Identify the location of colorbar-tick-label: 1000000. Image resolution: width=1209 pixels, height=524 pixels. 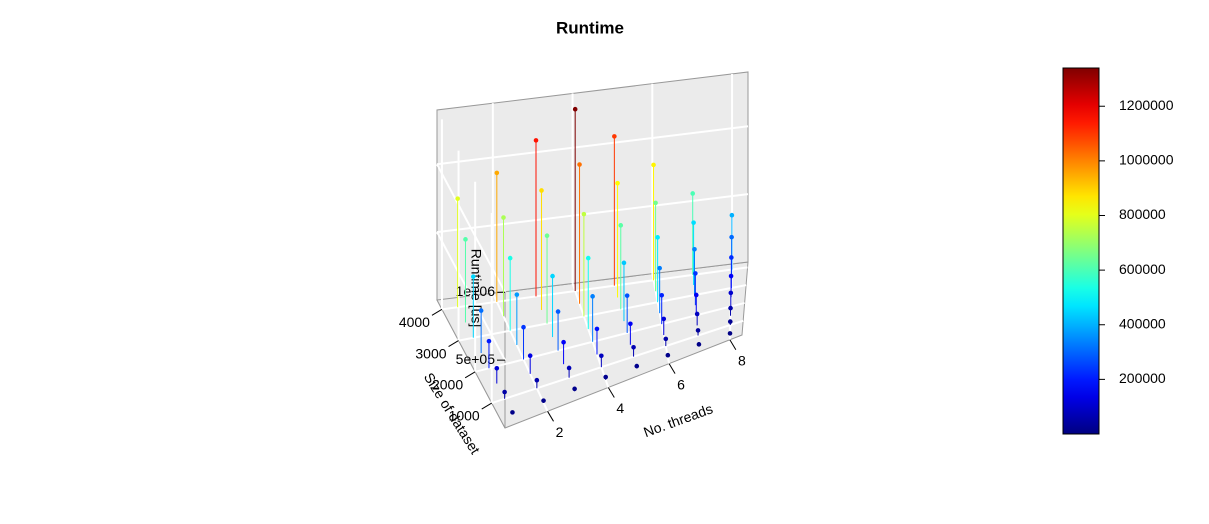
(1146, 160).